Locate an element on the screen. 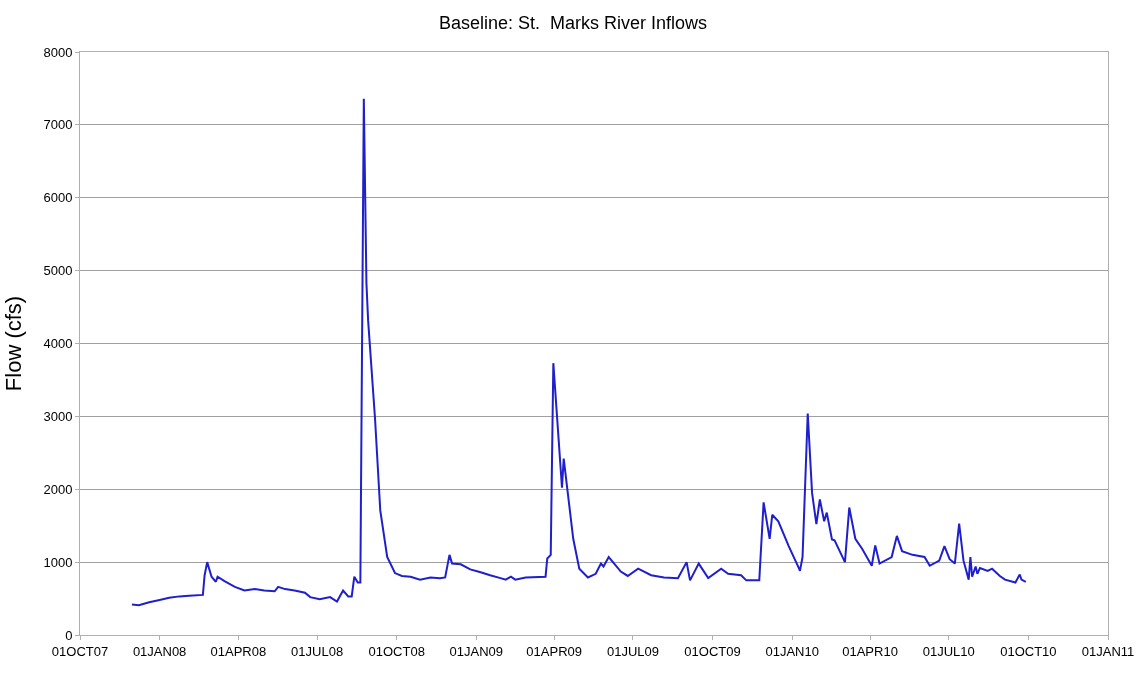  x-tick-label: 01JAN08 is located at coordinates (159, 651).